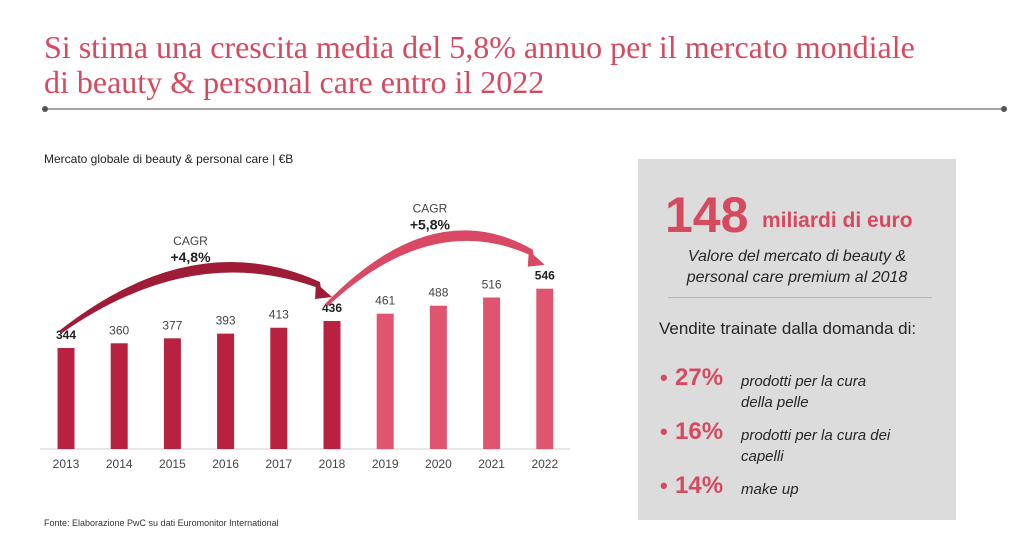 The width and height of the screenshot is (1024, 536). What do you see at coordinates (438, 377) in the screenshot?
I see `bar-2020` at bounding box center [438, 377].